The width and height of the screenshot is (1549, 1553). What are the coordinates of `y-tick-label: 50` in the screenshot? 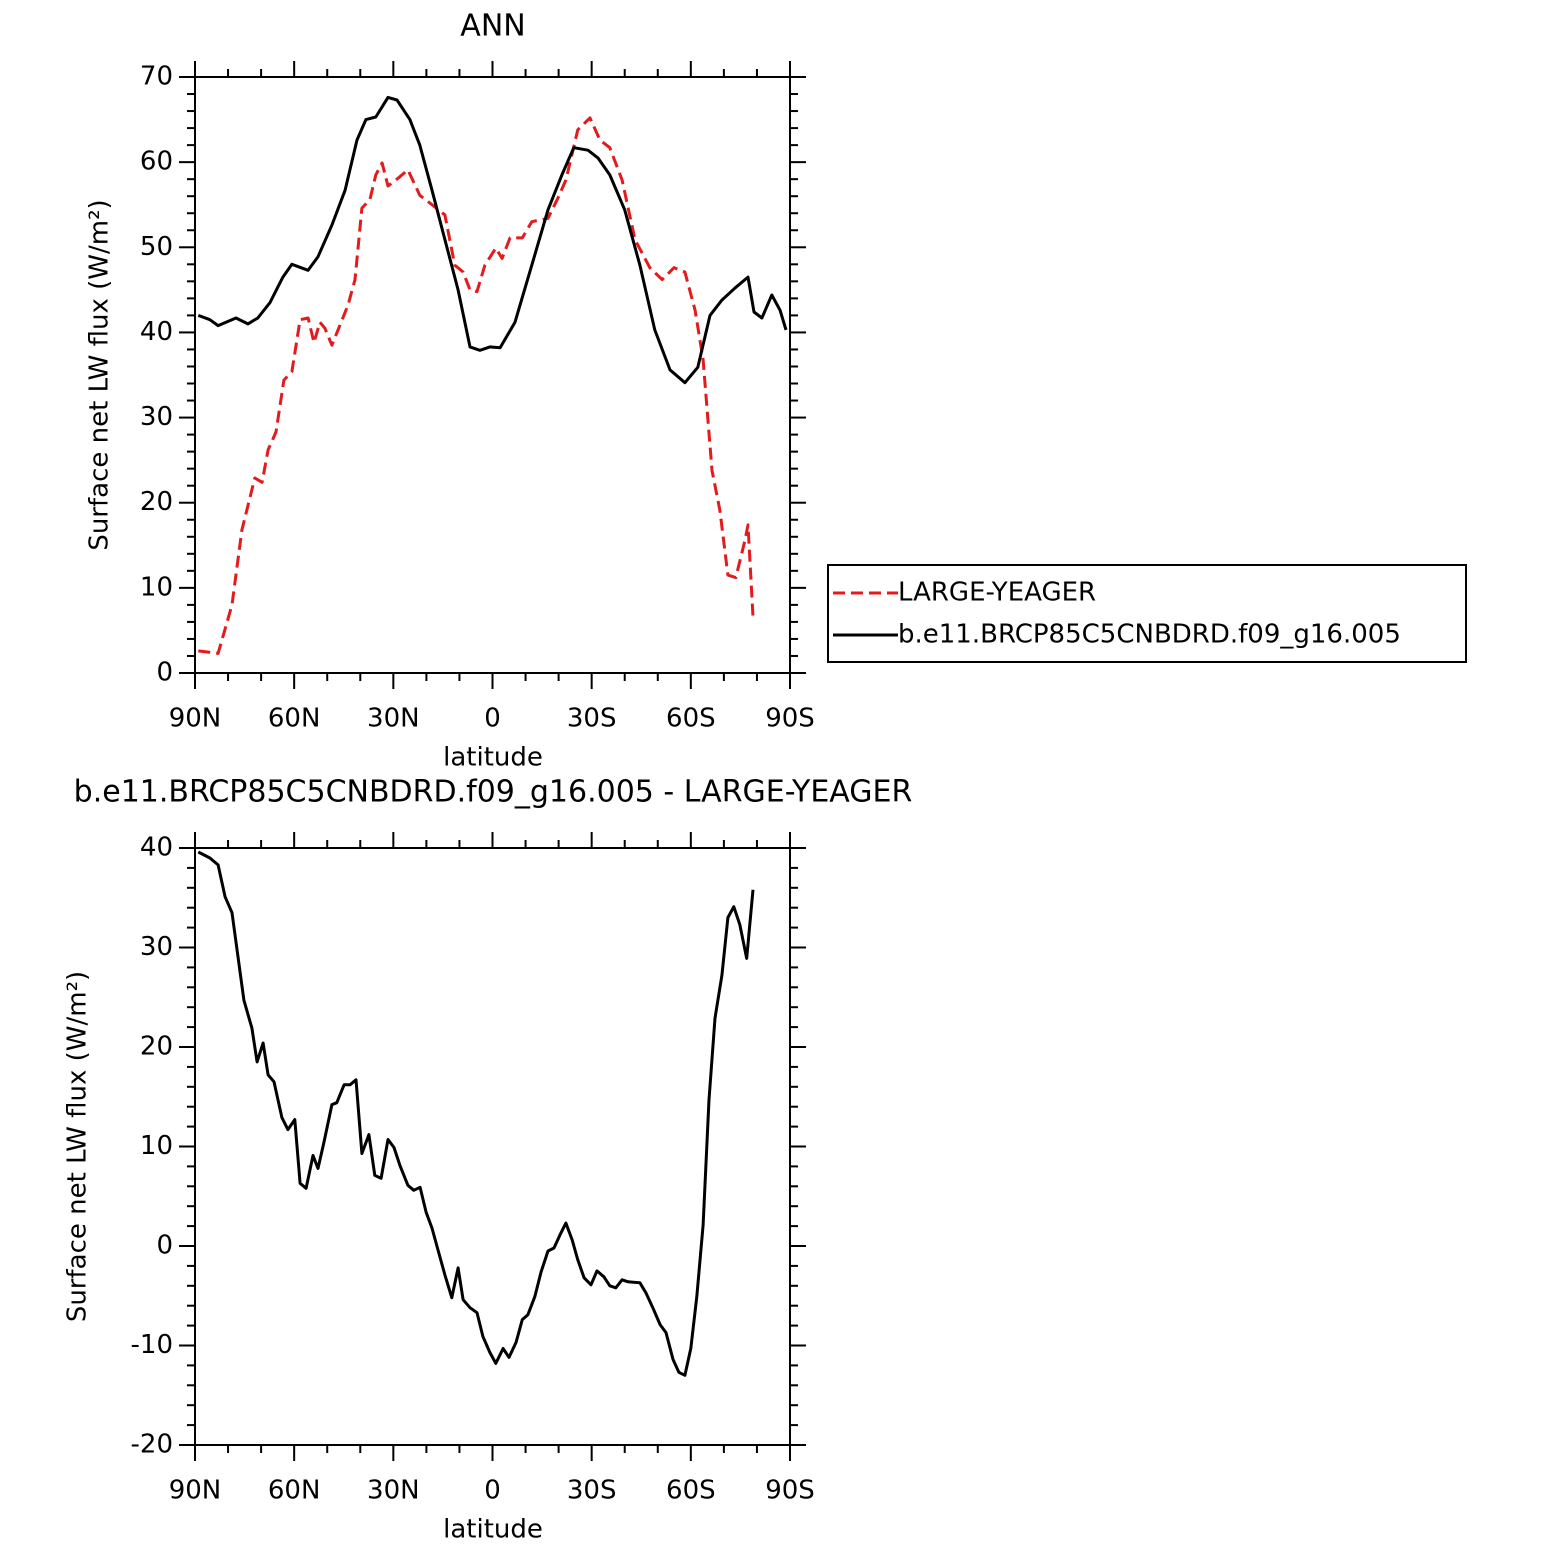 It's located at (156, 247).